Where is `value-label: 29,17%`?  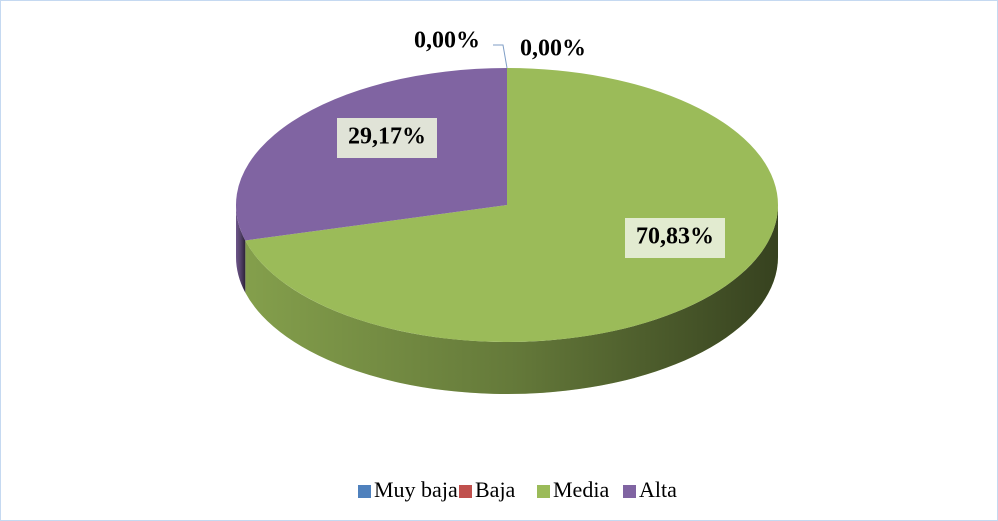 value-label: 29,17% is located at coordinates (387, 137).